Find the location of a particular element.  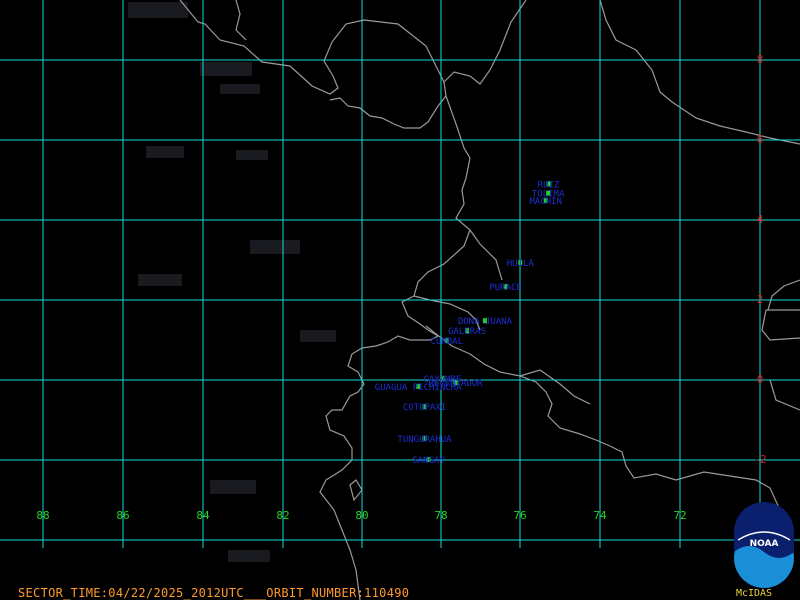

volcano-label: SANGAY is located at coordinates (428, 461).